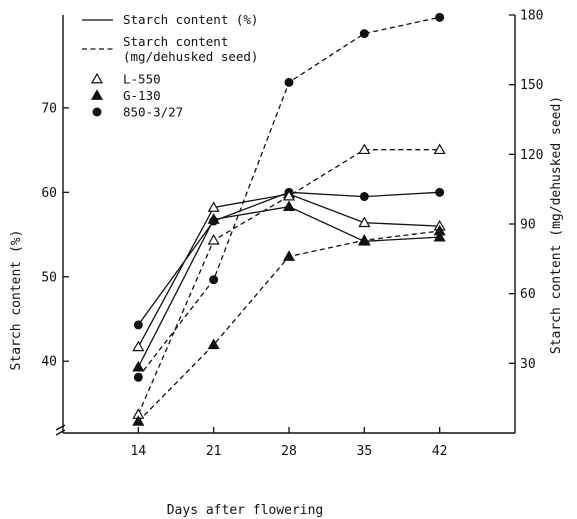  What do you see at coordinates (528, 364) in the screenshot?
I see `right-y-tick-label: 30` at bounding box center [528, 364].